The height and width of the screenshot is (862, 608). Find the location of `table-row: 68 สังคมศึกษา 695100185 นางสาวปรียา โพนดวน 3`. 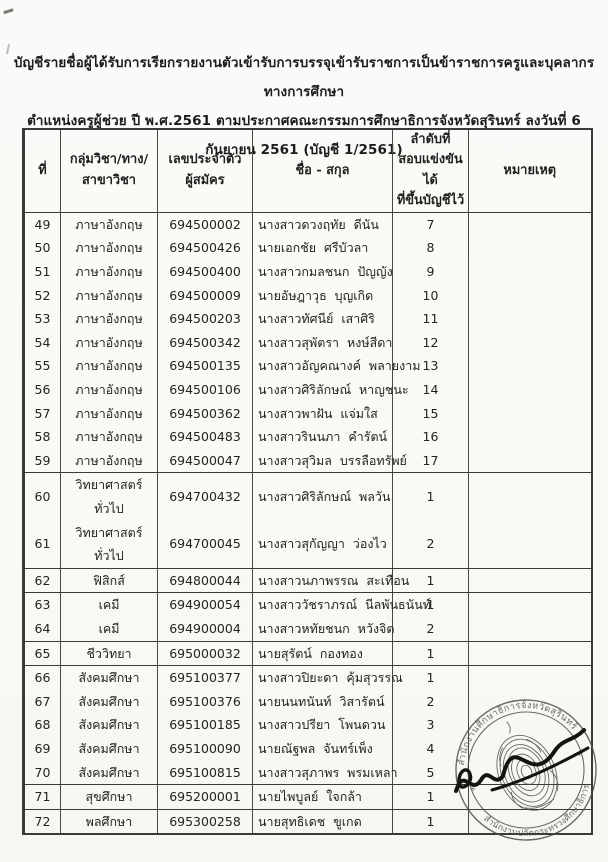

table-row: 68 สังคมศึกษา 695100185 นางสาวปรียา โพนดวน 3 is located at coordinates (307, 725).